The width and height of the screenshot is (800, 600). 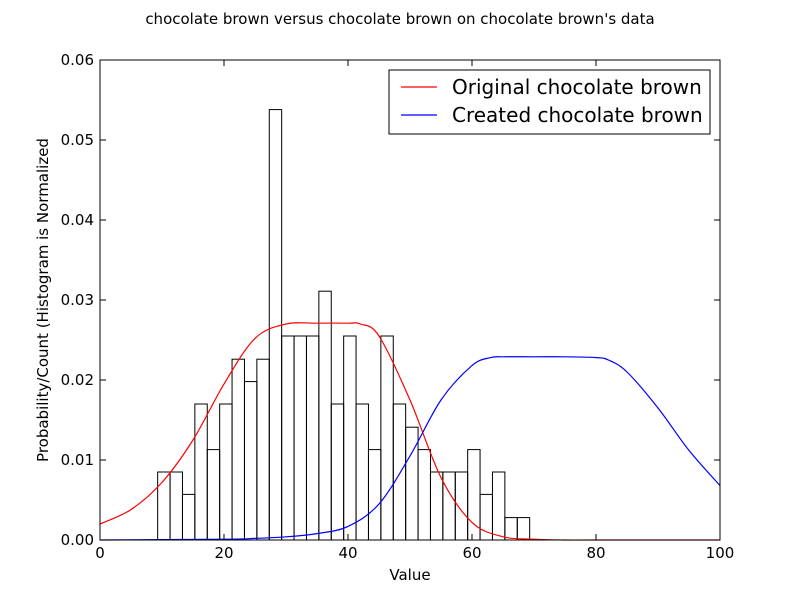 What do you see at coordinates (595, 553) in the screenshot?
I see `x-tick-label: 80` at bounding box center [595, 553].